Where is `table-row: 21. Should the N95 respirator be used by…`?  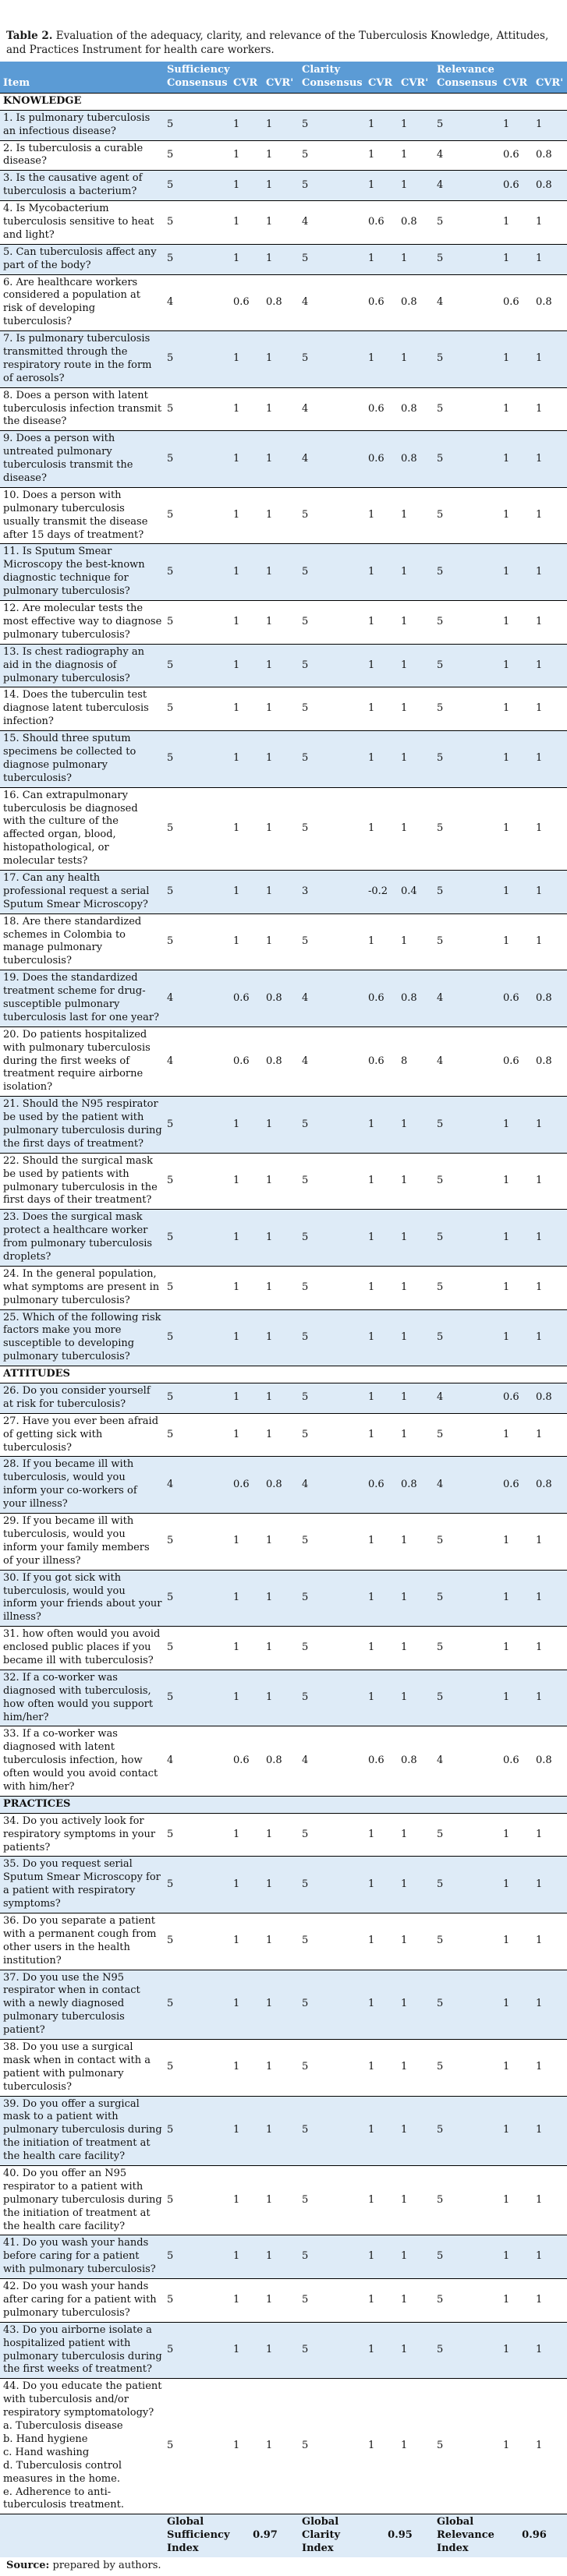
table-row: 21. Should the N95 respirator be used by… is located at coordinates (283, 1125).